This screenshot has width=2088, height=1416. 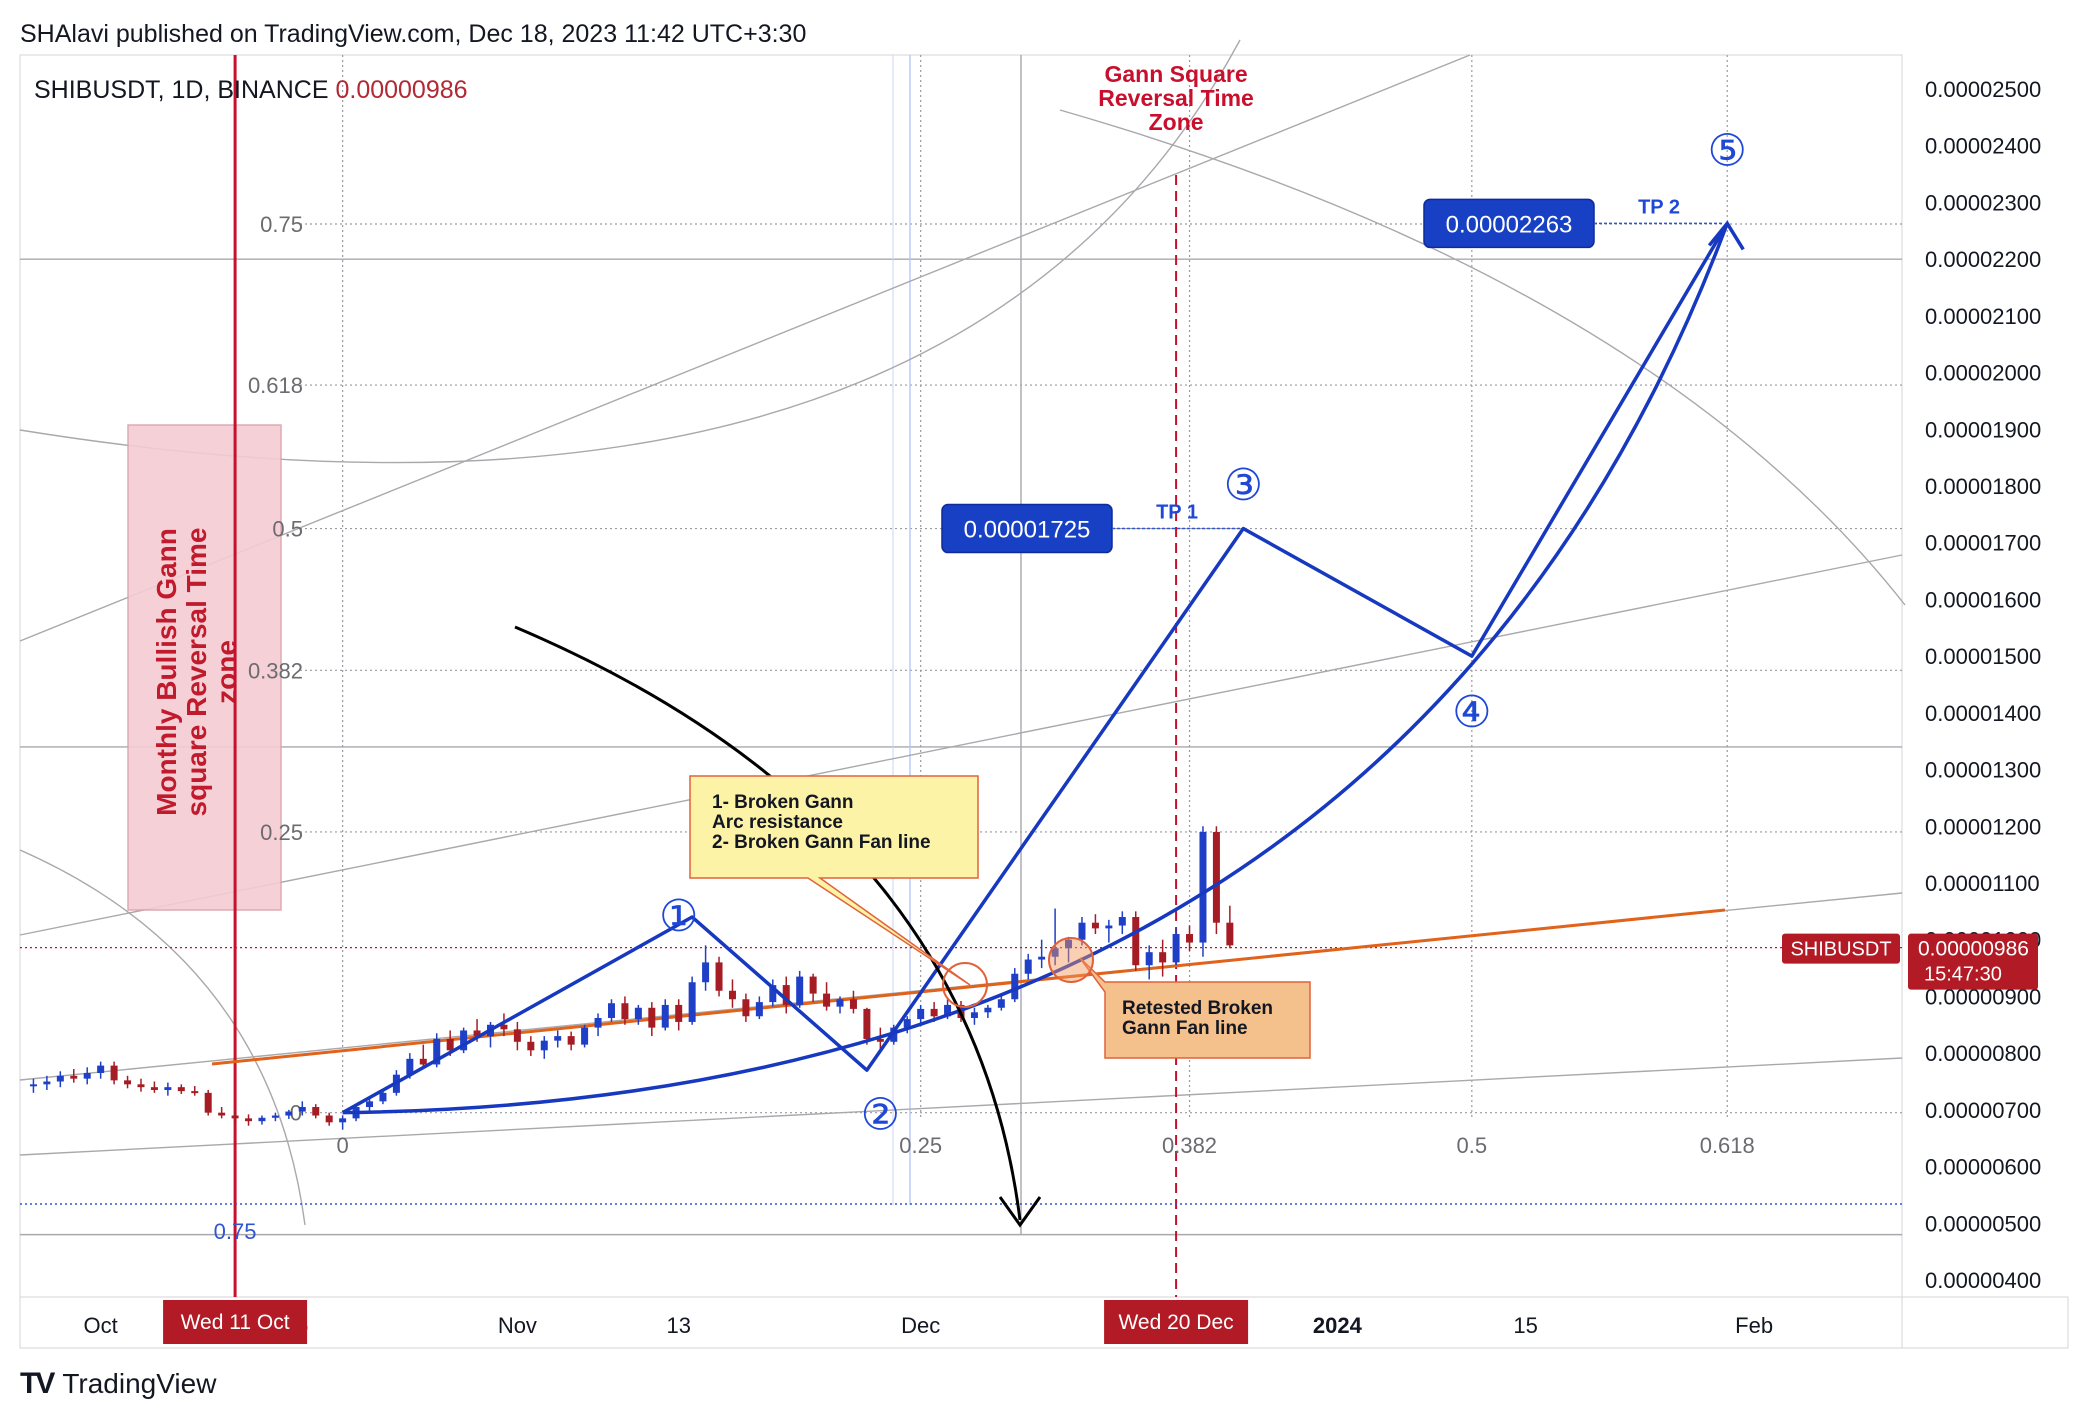 I want to click on price-tick-label: 0.00002000, so click(x=1983, y=373).